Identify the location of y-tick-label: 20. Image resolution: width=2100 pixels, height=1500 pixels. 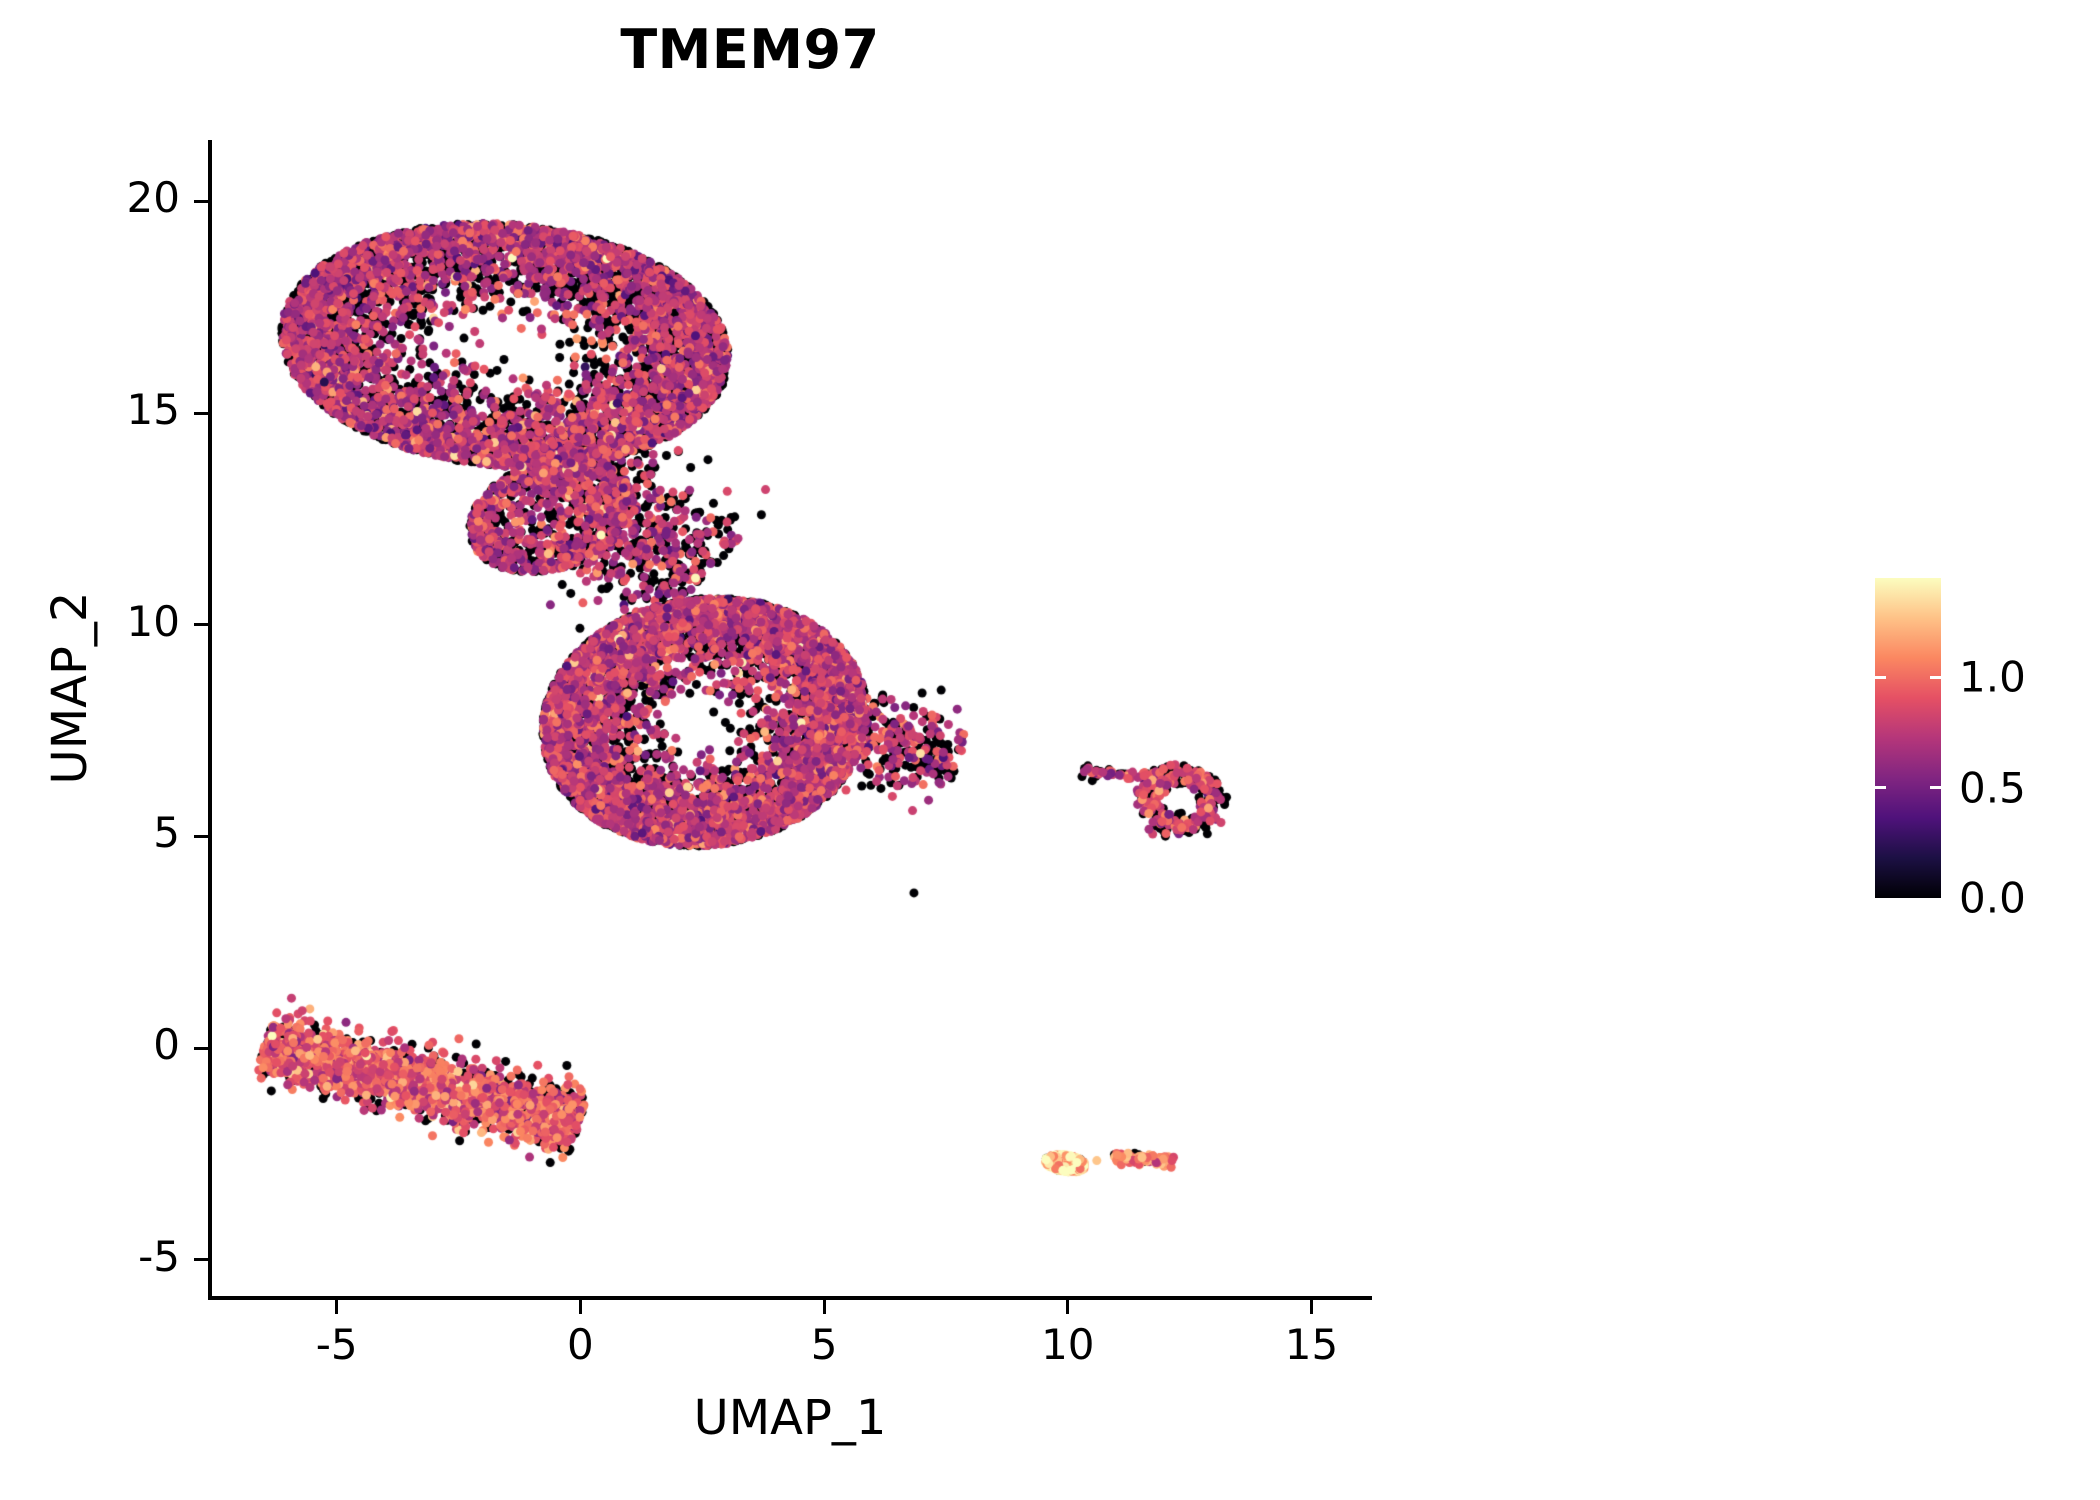
(153, 198).